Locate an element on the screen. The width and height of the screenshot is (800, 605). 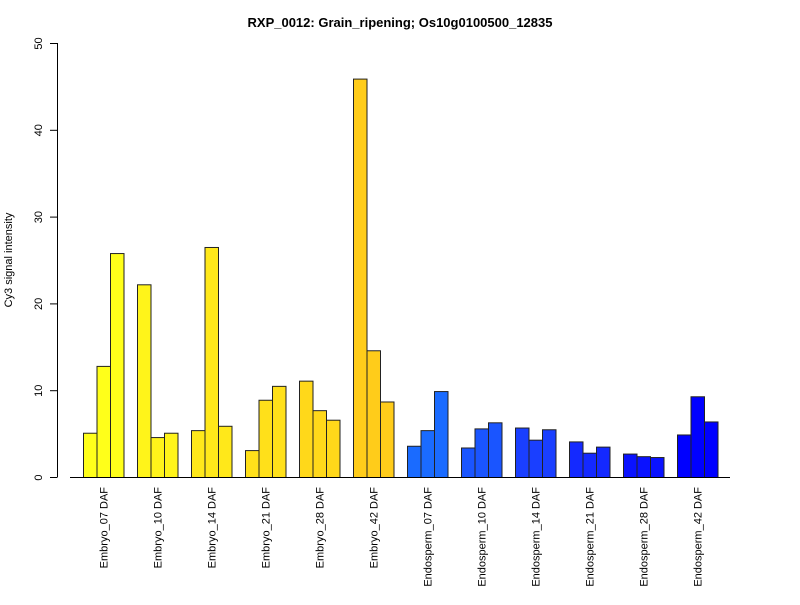
x-tick-label: Endosperm_42 DAF is located at coordinates (698, 537).